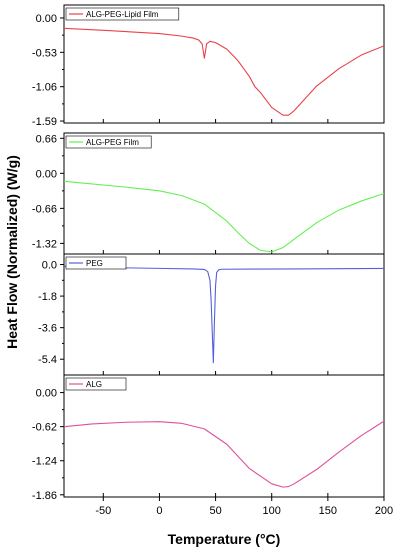 Image resolution: width=403 pixels, height=550 pixels. Describe the element at coordinates (47, 297) in the screenshot. I see `y-tick-label: -1.8` at that location.